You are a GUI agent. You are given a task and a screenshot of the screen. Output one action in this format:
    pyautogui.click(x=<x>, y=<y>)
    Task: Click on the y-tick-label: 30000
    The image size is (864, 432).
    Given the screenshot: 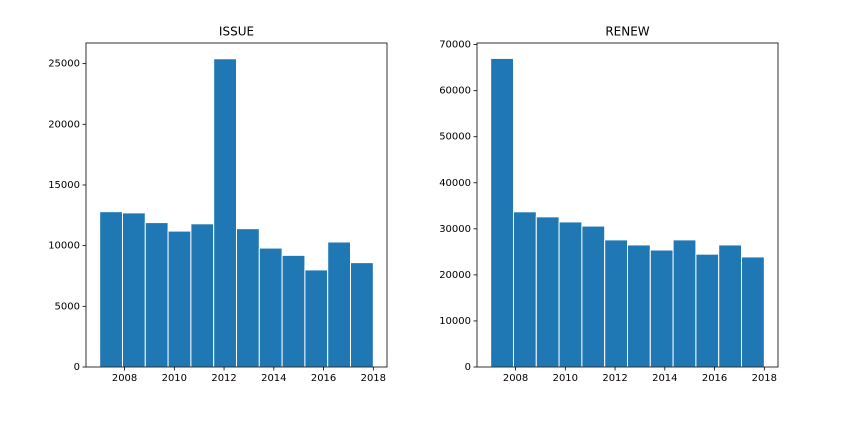 What is the action you would take?
    pyautogui.click(x=455, y=229)
    